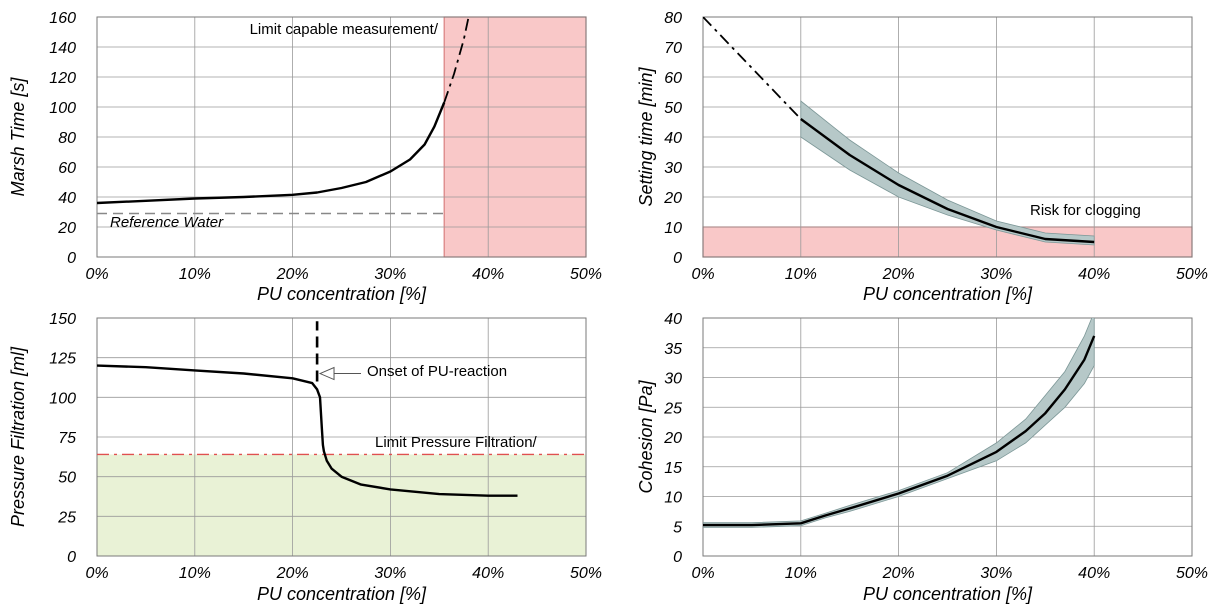  I want to click on annotation-text: Limit capable measurement/, so click(344, 29).